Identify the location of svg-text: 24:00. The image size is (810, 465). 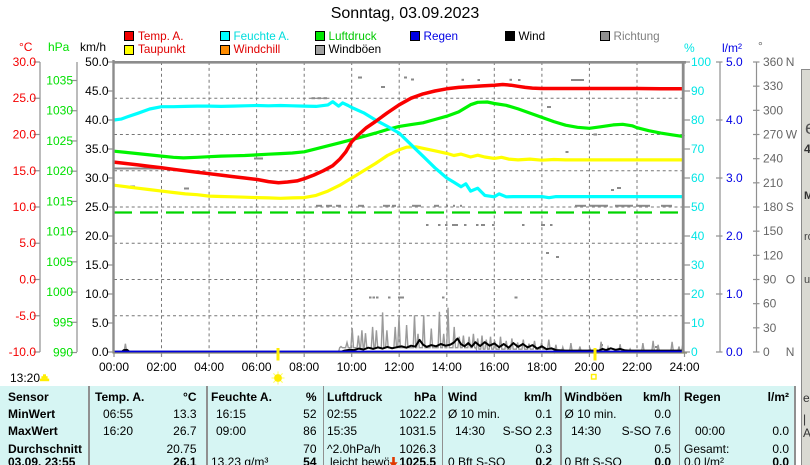
(684, 367).